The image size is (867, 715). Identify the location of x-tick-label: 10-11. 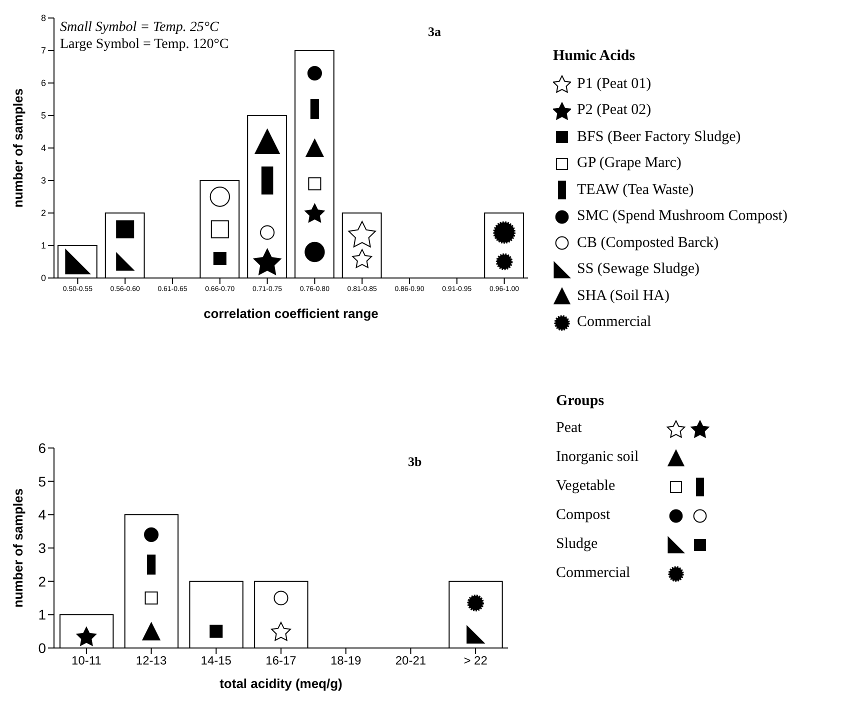
(87, 661).